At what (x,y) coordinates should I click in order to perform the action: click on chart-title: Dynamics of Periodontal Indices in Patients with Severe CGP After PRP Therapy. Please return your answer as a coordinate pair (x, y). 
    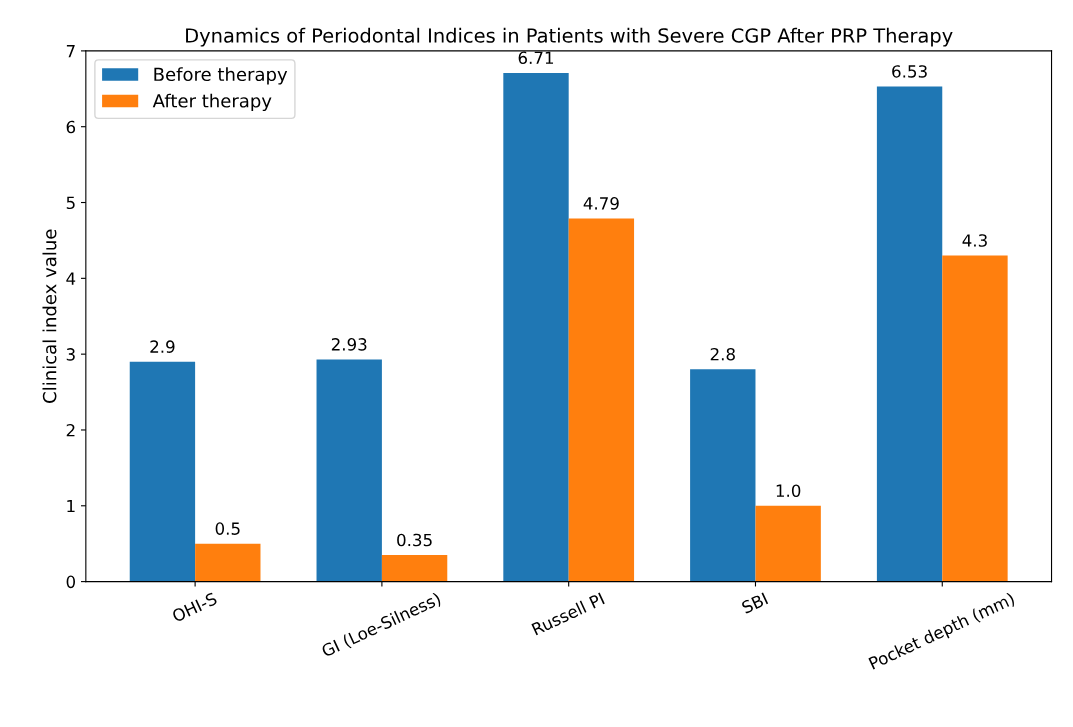
    Looking at the image, I should click on (569, 37).